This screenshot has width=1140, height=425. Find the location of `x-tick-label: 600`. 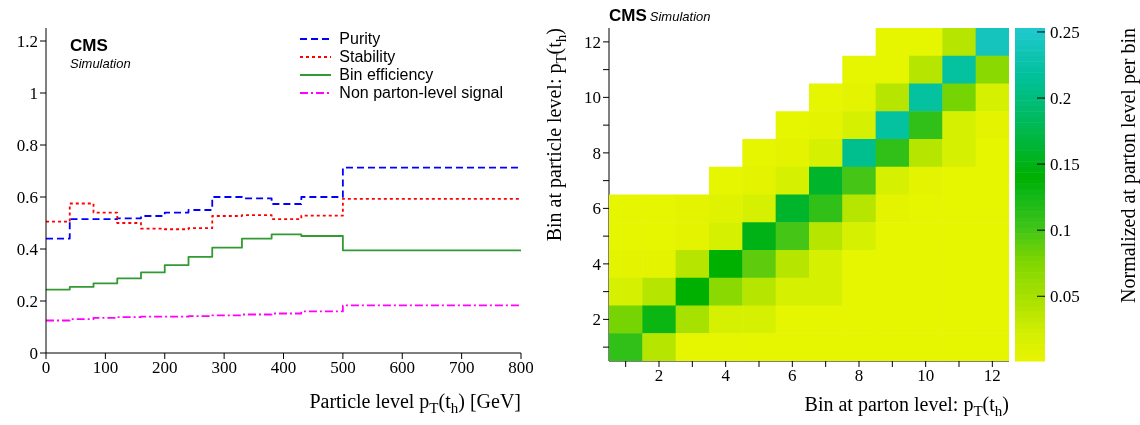

x-tick-label: 600 is located at coordinates (402, 368).